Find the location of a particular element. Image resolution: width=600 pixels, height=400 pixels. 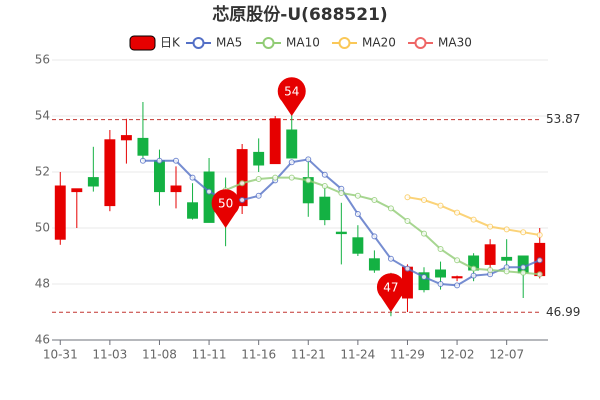

y-tick-label: 48 is located at coordinates (42, 284).